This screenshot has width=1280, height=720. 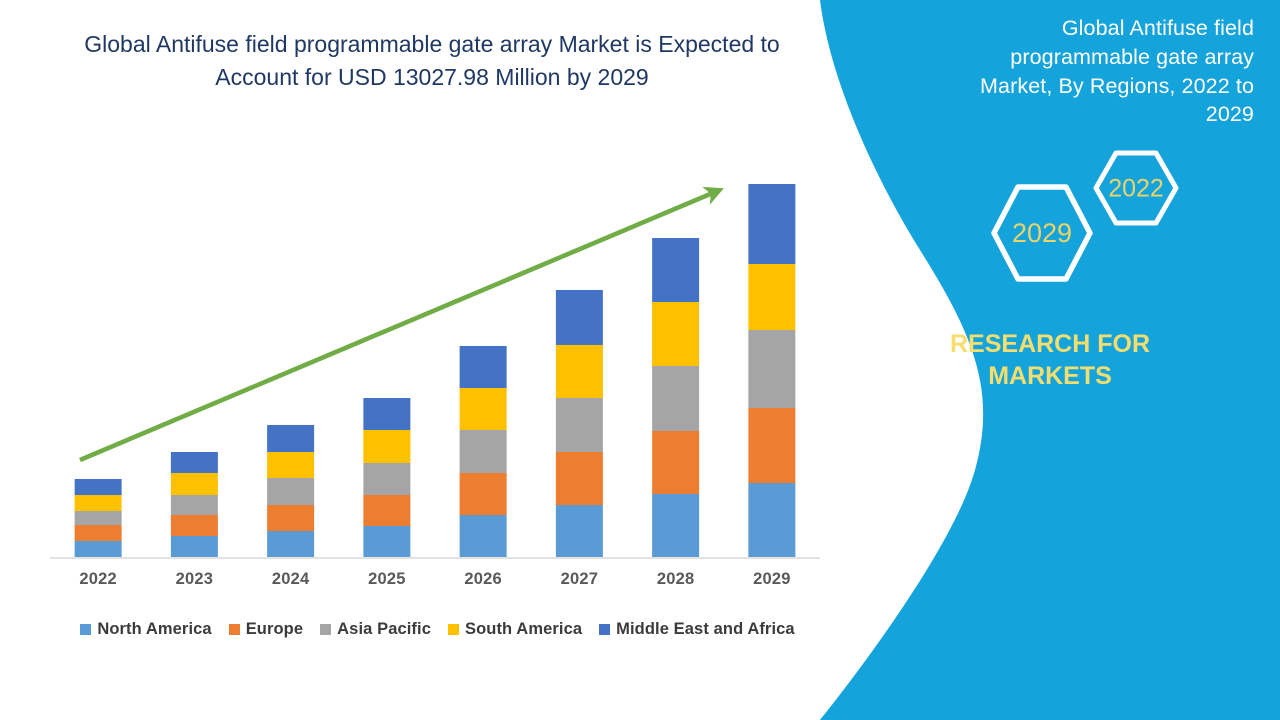 What do you see at coordinates (435, 585) in the screenshot?
I see `x-axis-labels: 2022 2023 2024 2025 2026 2027 2028 2029` at bounding box center [435, 585].